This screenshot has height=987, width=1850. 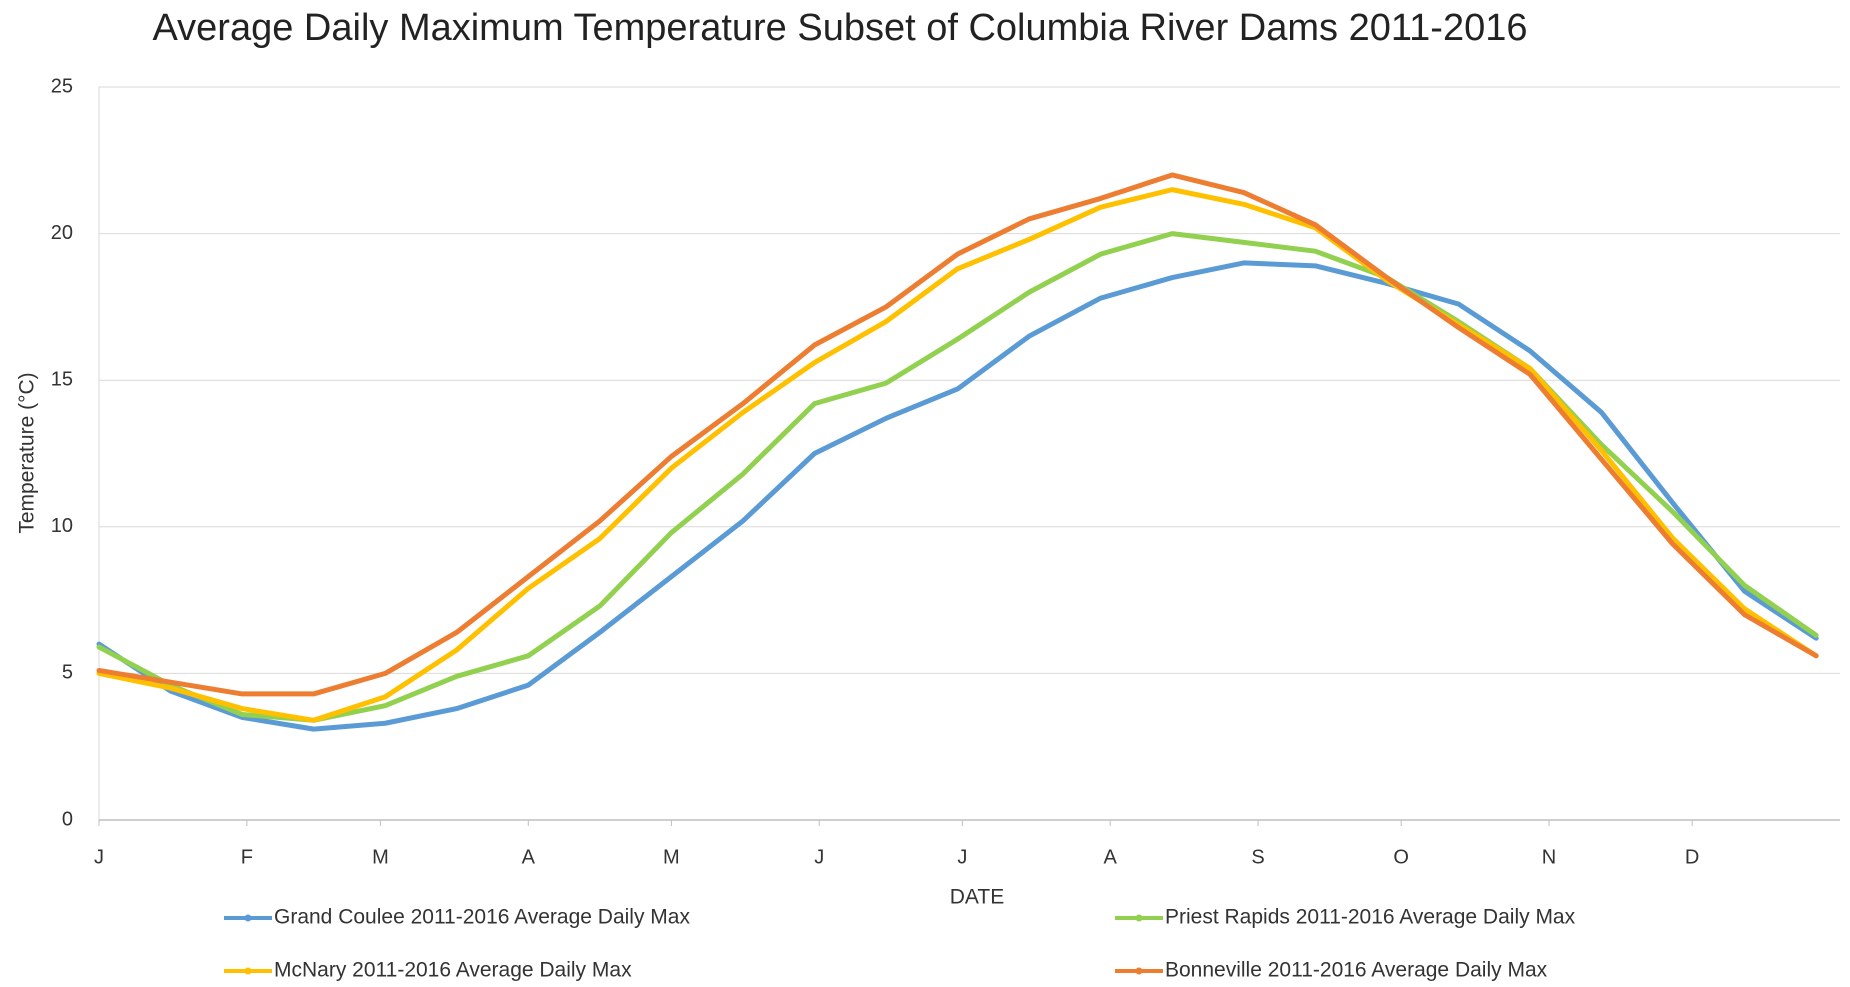 I want to click on x-tick-label: O, so click(x=1401, y=857).